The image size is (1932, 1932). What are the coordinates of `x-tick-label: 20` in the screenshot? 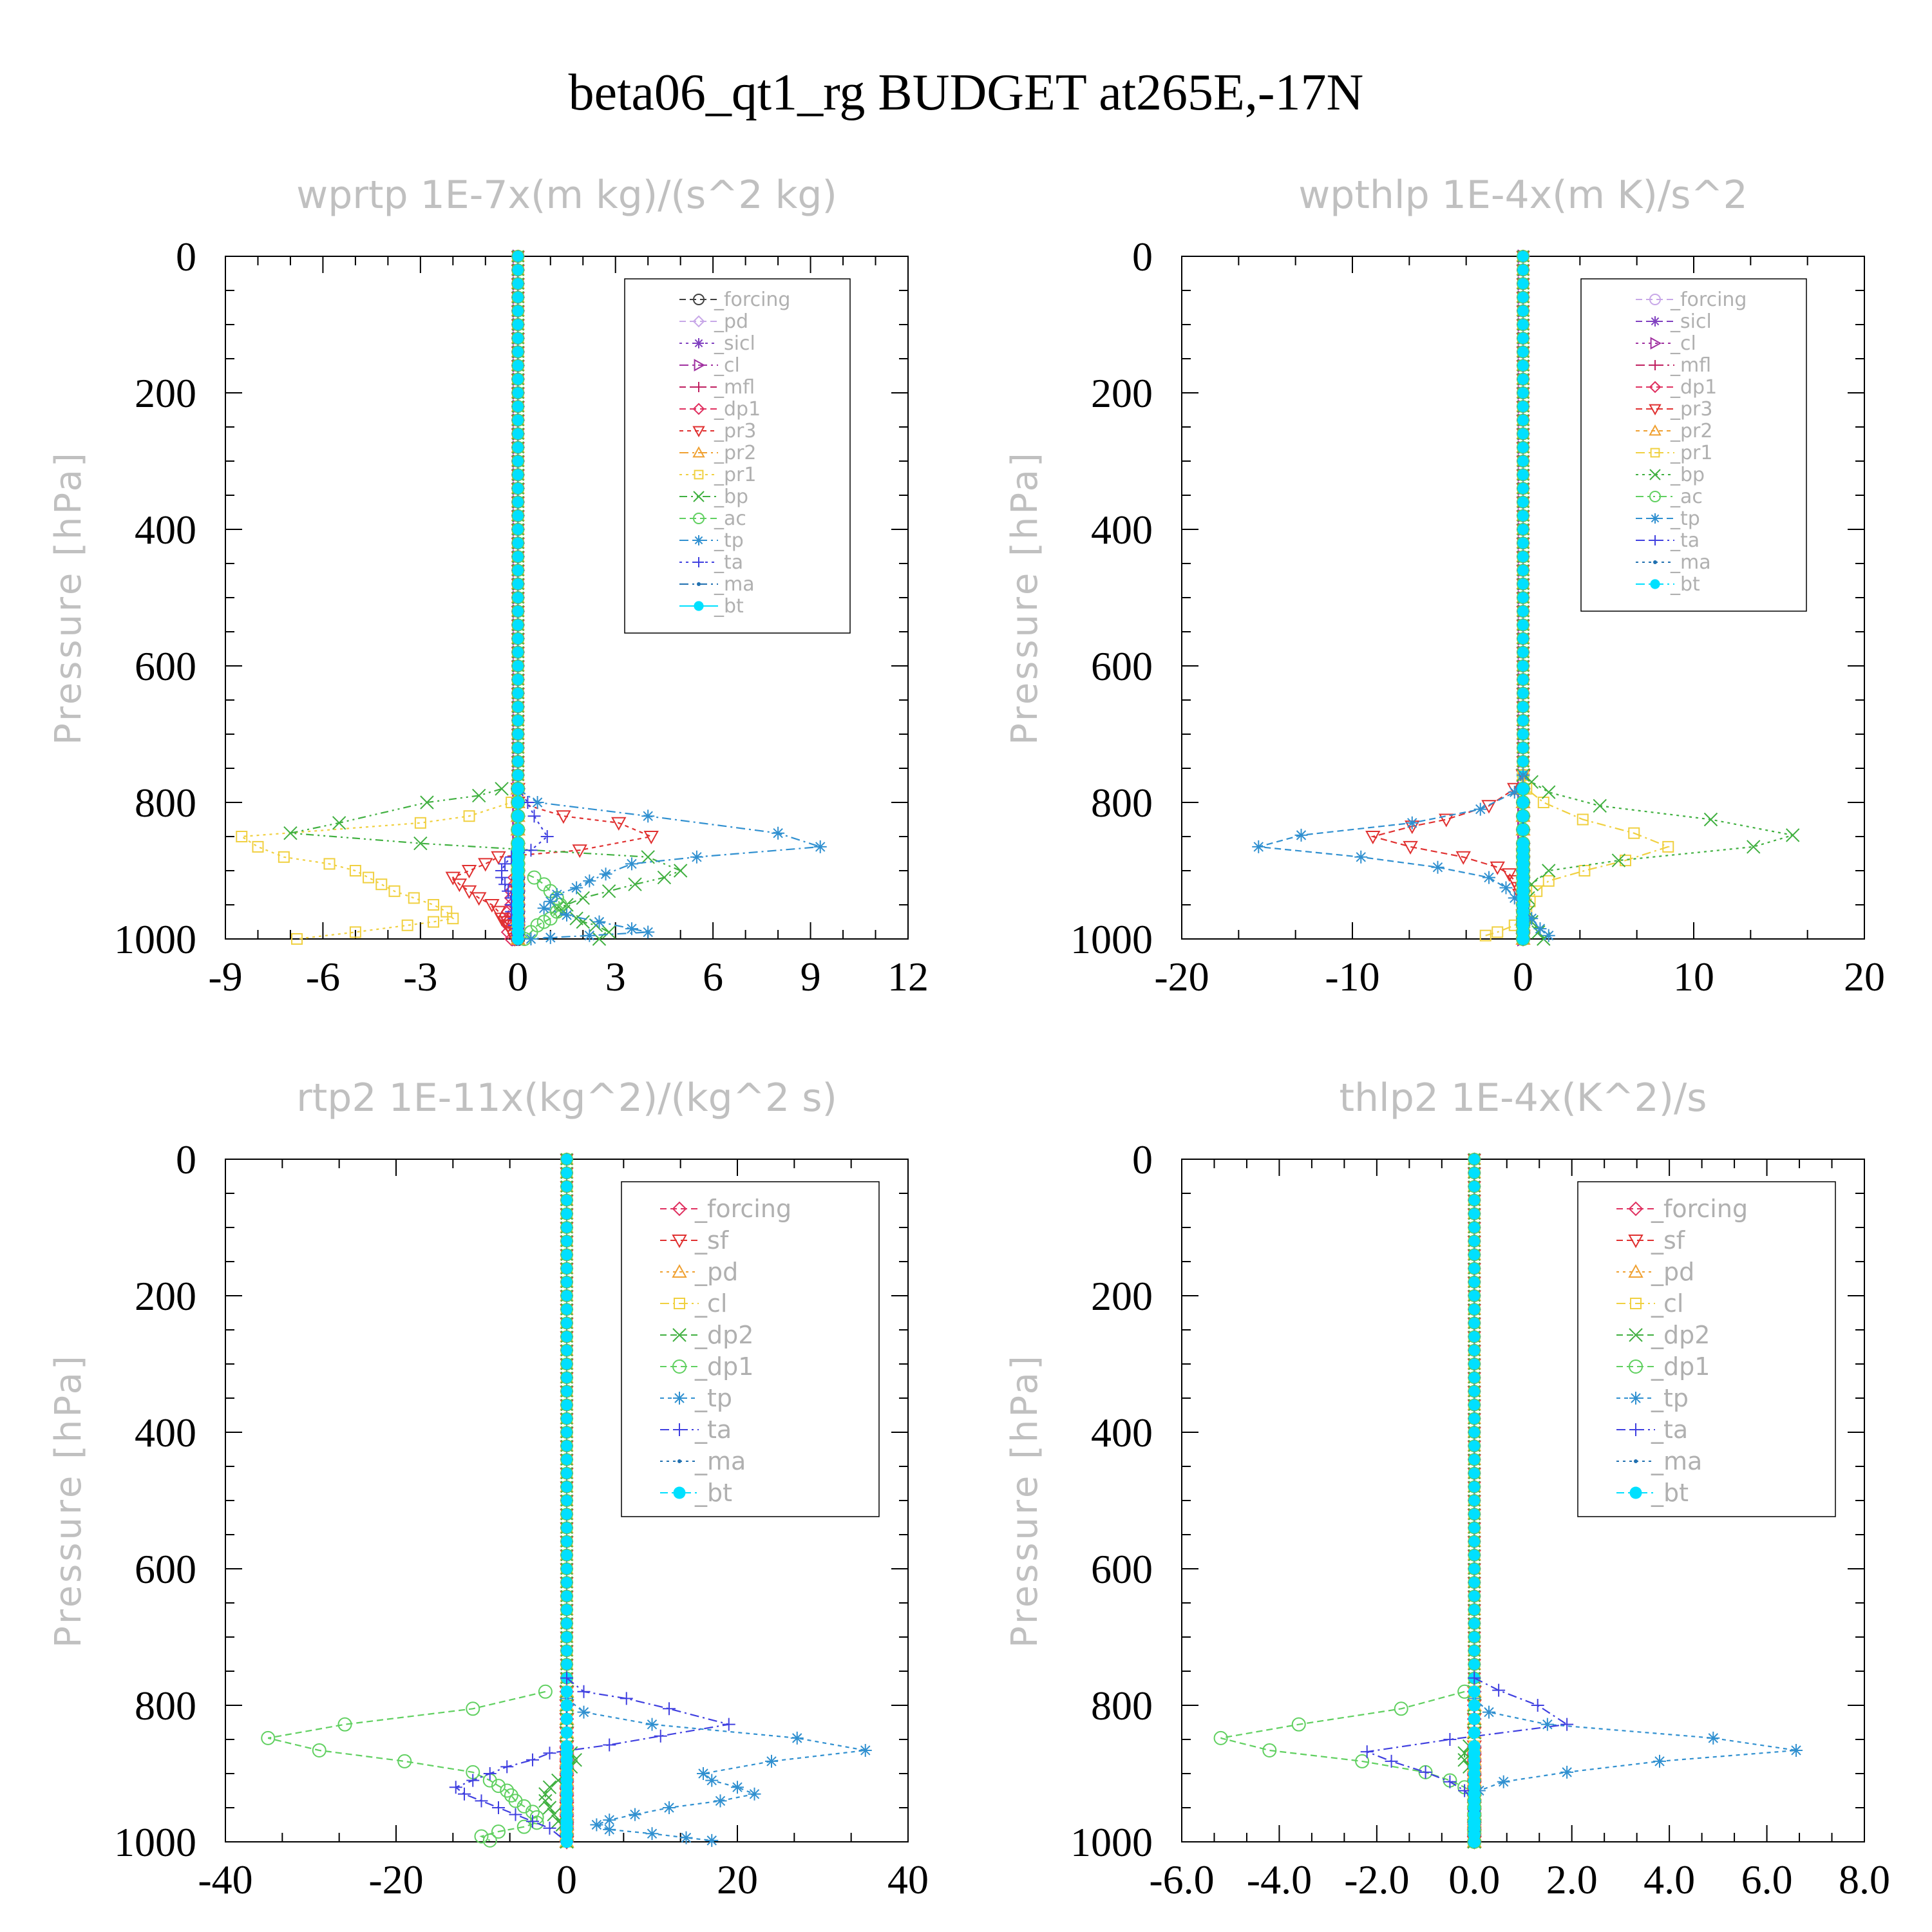 It's located at (738, 1880).